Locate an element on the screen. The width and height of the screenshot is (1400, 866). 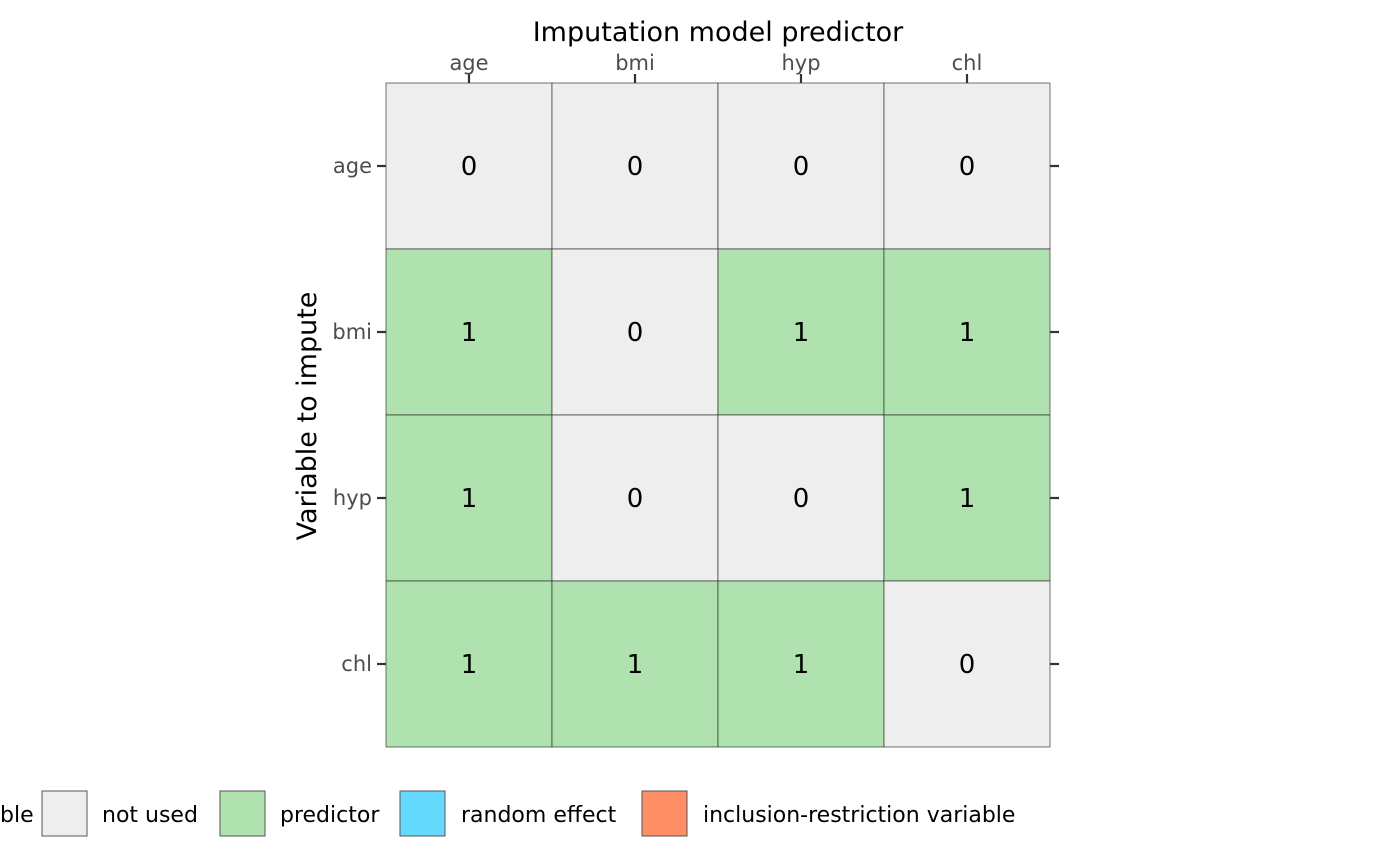
heatmap-cell-bmi-bmi is located at coordinates (635, 332).